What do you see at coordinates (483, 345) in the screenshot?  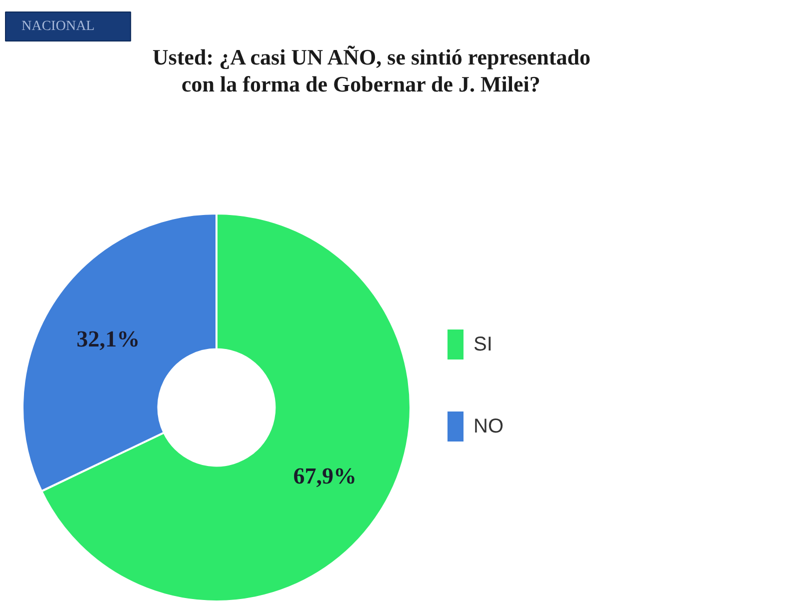 I see `legend-label: SI` at bounding box center [483, 345].